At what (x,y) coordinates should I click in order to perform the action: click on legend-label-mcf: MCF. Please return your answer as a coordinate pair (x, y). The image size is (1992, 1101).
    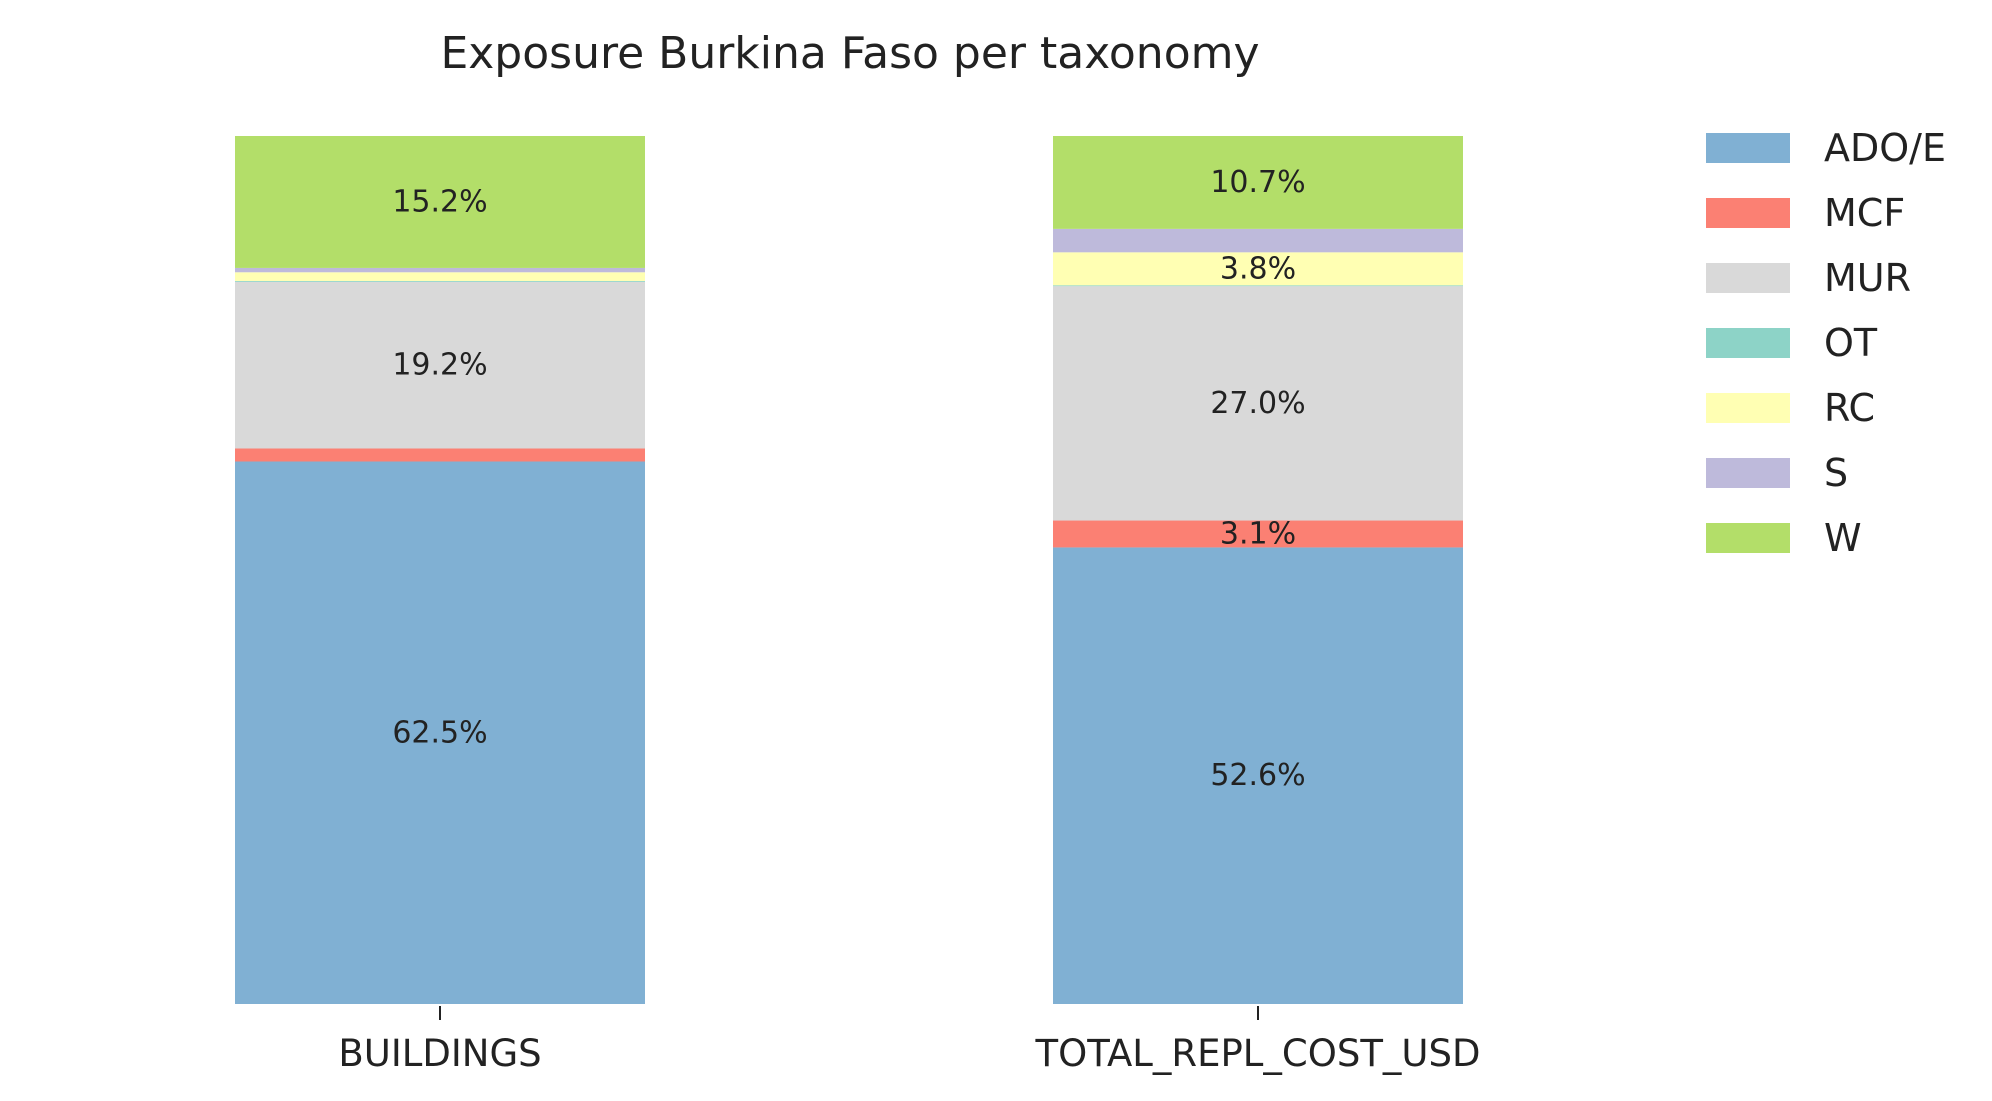
    Looking at the image, I should click on (1864, 213).